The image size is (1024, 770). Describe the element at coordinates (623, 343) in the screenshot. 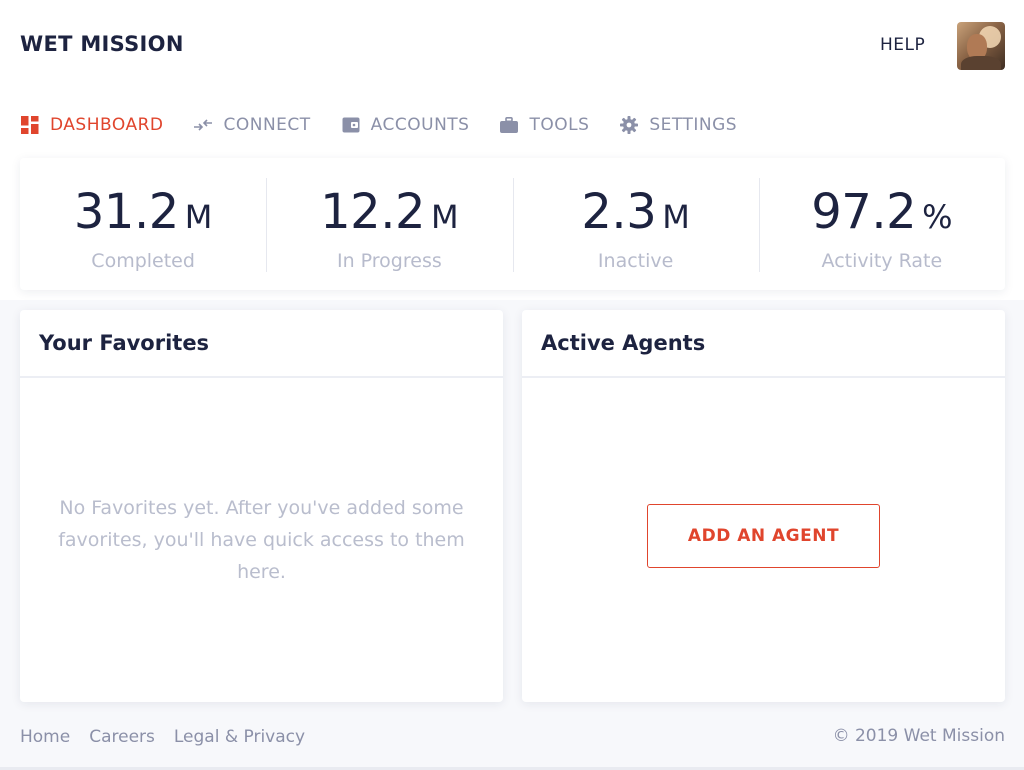

I see `agents-title: Active Agents` at that location.